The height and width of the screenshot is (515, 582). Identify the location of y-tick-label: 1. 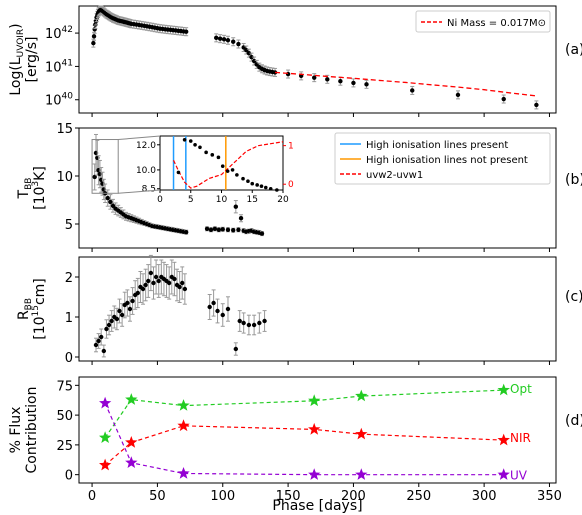
(69, 318).